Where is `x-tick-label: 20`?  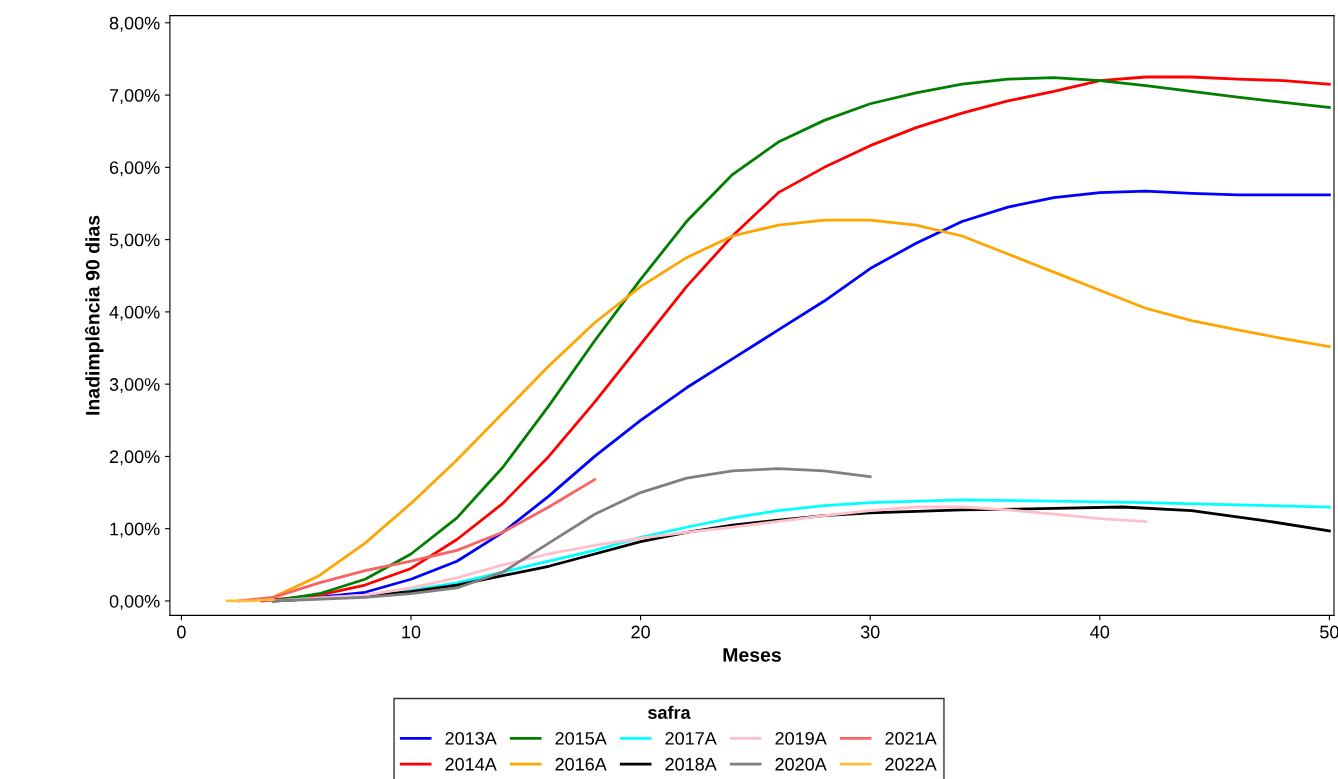
x-tick-label: 20 is located at coordinates (640, 632).